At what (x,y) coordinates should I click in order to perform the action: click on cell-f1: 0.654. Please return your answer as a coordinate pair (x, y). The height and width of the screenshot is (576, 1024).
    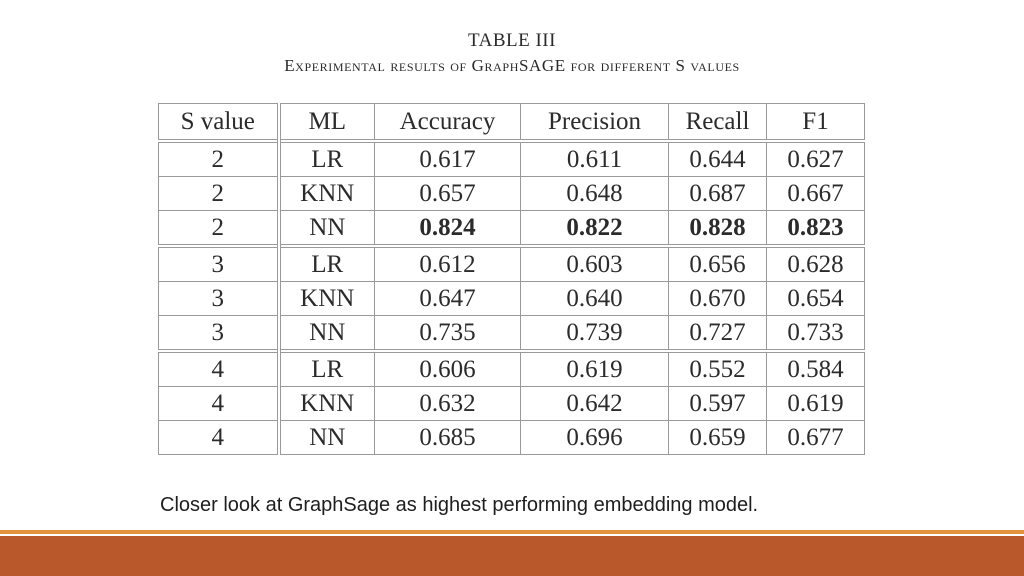
    Looking at the image, I should click on (815, 298).